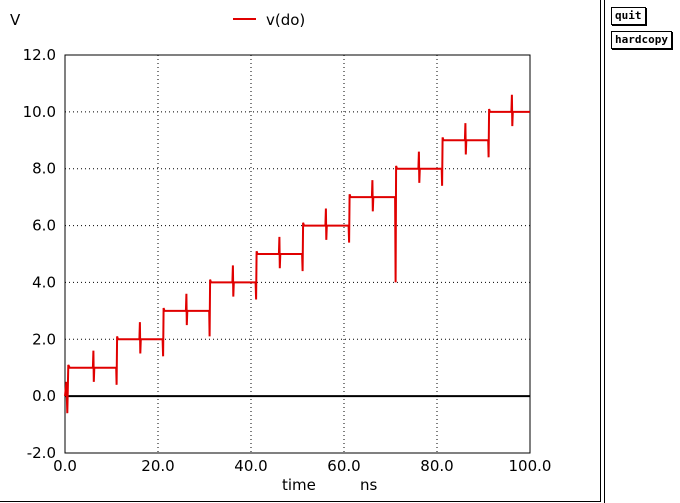 Image resolution: width=680 pixels, height=503 pixels. What do you see at coordinates (628, 16) in the screenshot?
I see `quit-button: quit` at bounding box center [628, 16].